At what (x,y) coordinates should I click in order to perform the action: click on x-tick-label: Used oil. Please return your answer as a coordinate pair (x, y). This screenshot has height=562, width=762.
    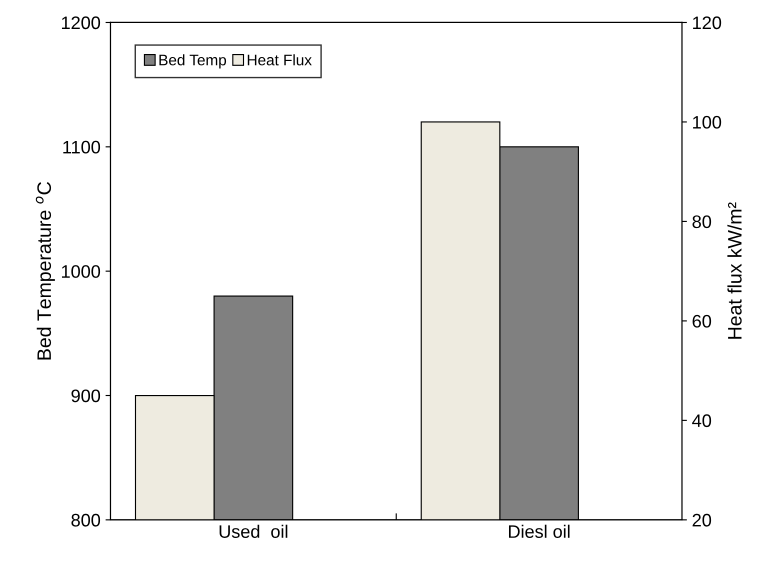
    Looking at the image, I should click on (254, 531).